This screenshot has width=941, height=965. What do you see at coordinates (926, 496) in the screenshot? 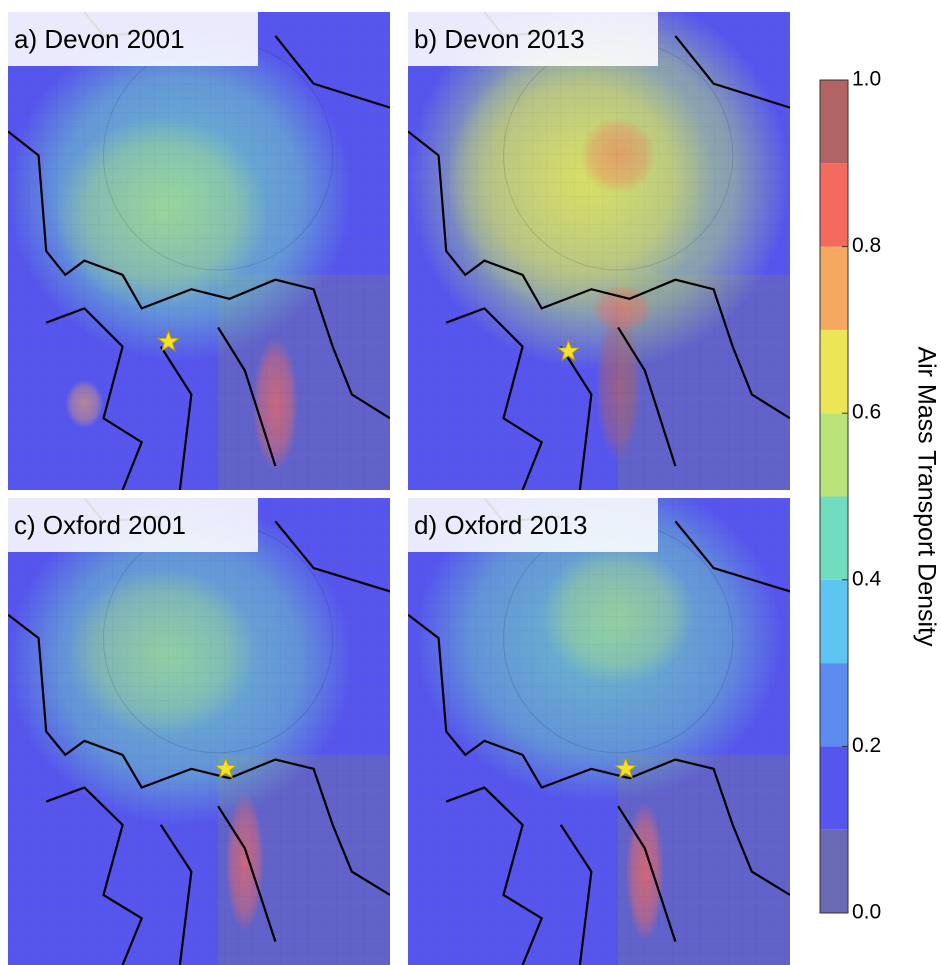
I see `colorbar-label: Air Mass Transport Density` at bounding box center [926, 496].